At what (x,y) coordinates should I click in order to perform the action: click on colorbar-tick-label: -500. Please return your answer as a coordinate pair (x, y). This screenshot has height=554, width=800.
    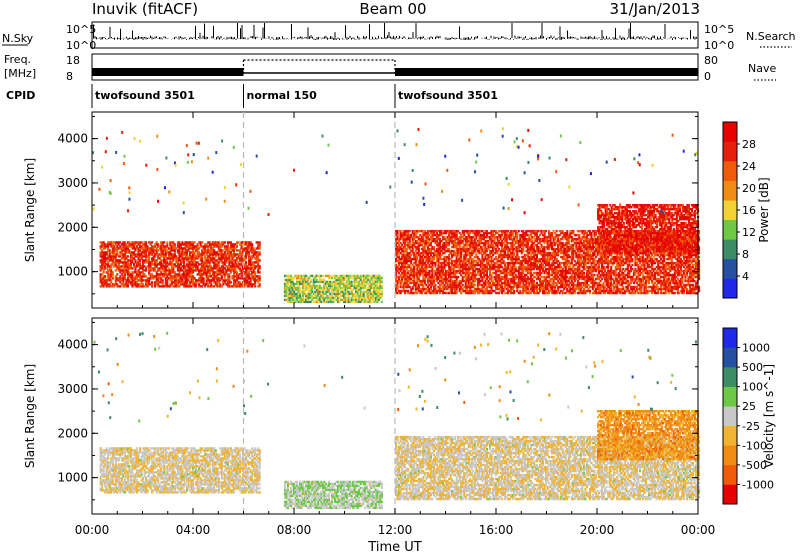
    Looking at the image, I should click on (754, 465).